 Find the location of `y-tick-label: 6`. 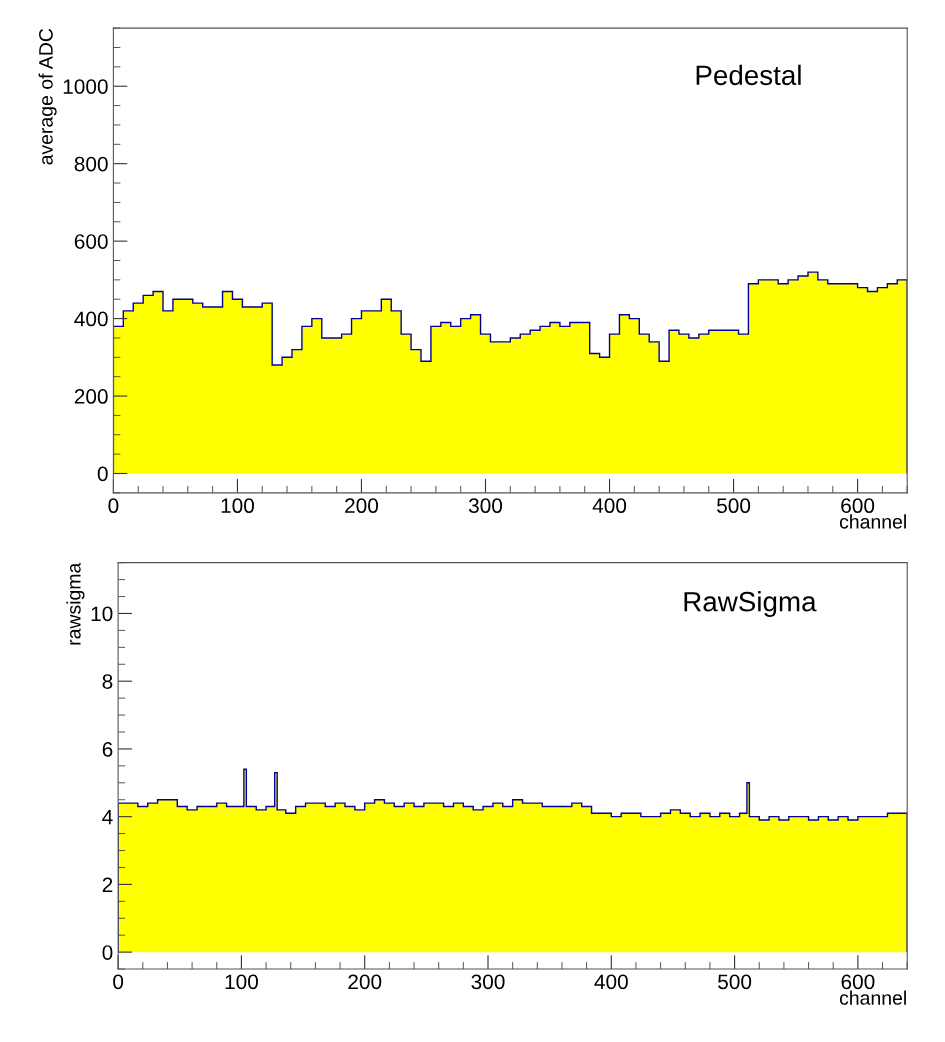

y-tick-label: 6 is located at coordinates (107, 749).